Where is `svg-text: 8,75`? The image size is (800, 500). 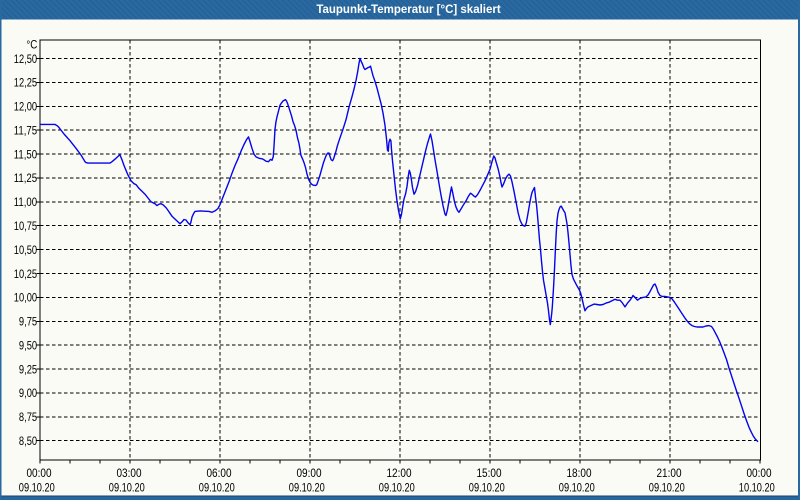
svg-text: 8,75 is located at coordinates (28, 417).